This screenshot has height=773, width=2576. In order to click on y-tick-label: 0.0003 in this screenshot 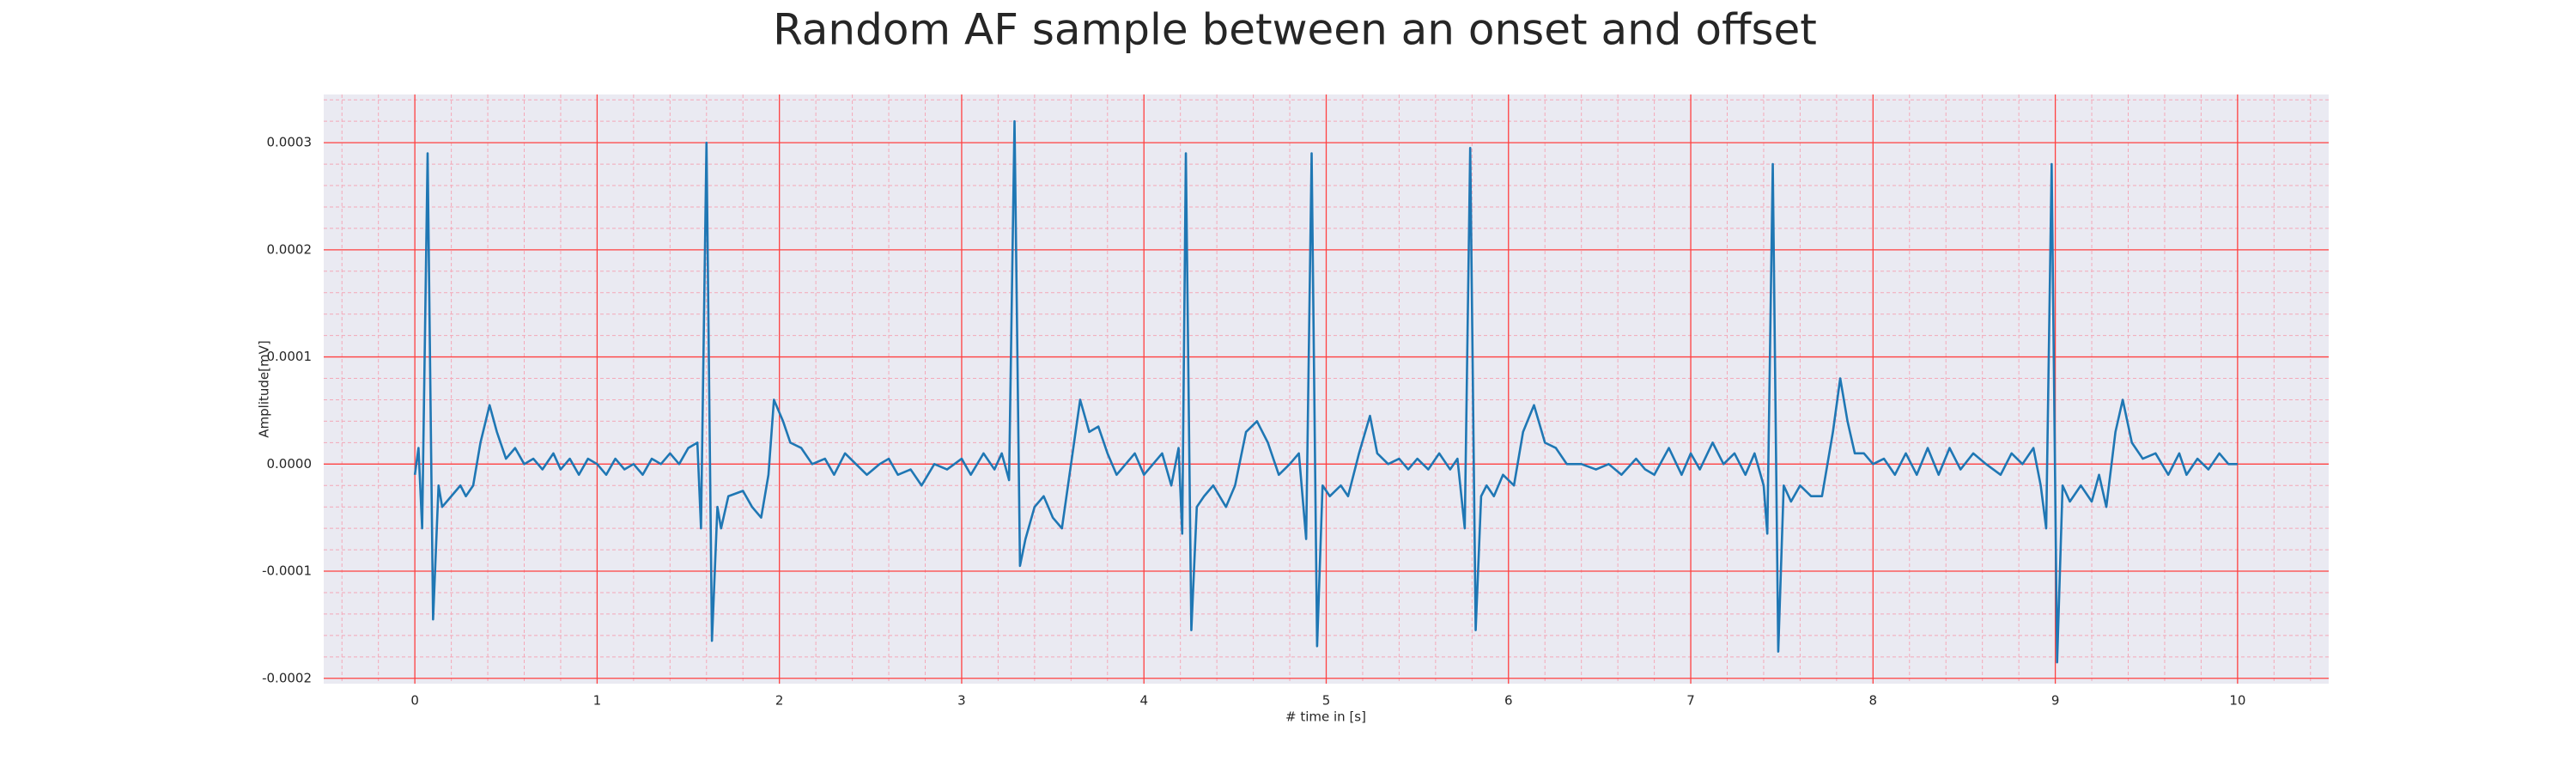, I will do `click(290, 142)`.